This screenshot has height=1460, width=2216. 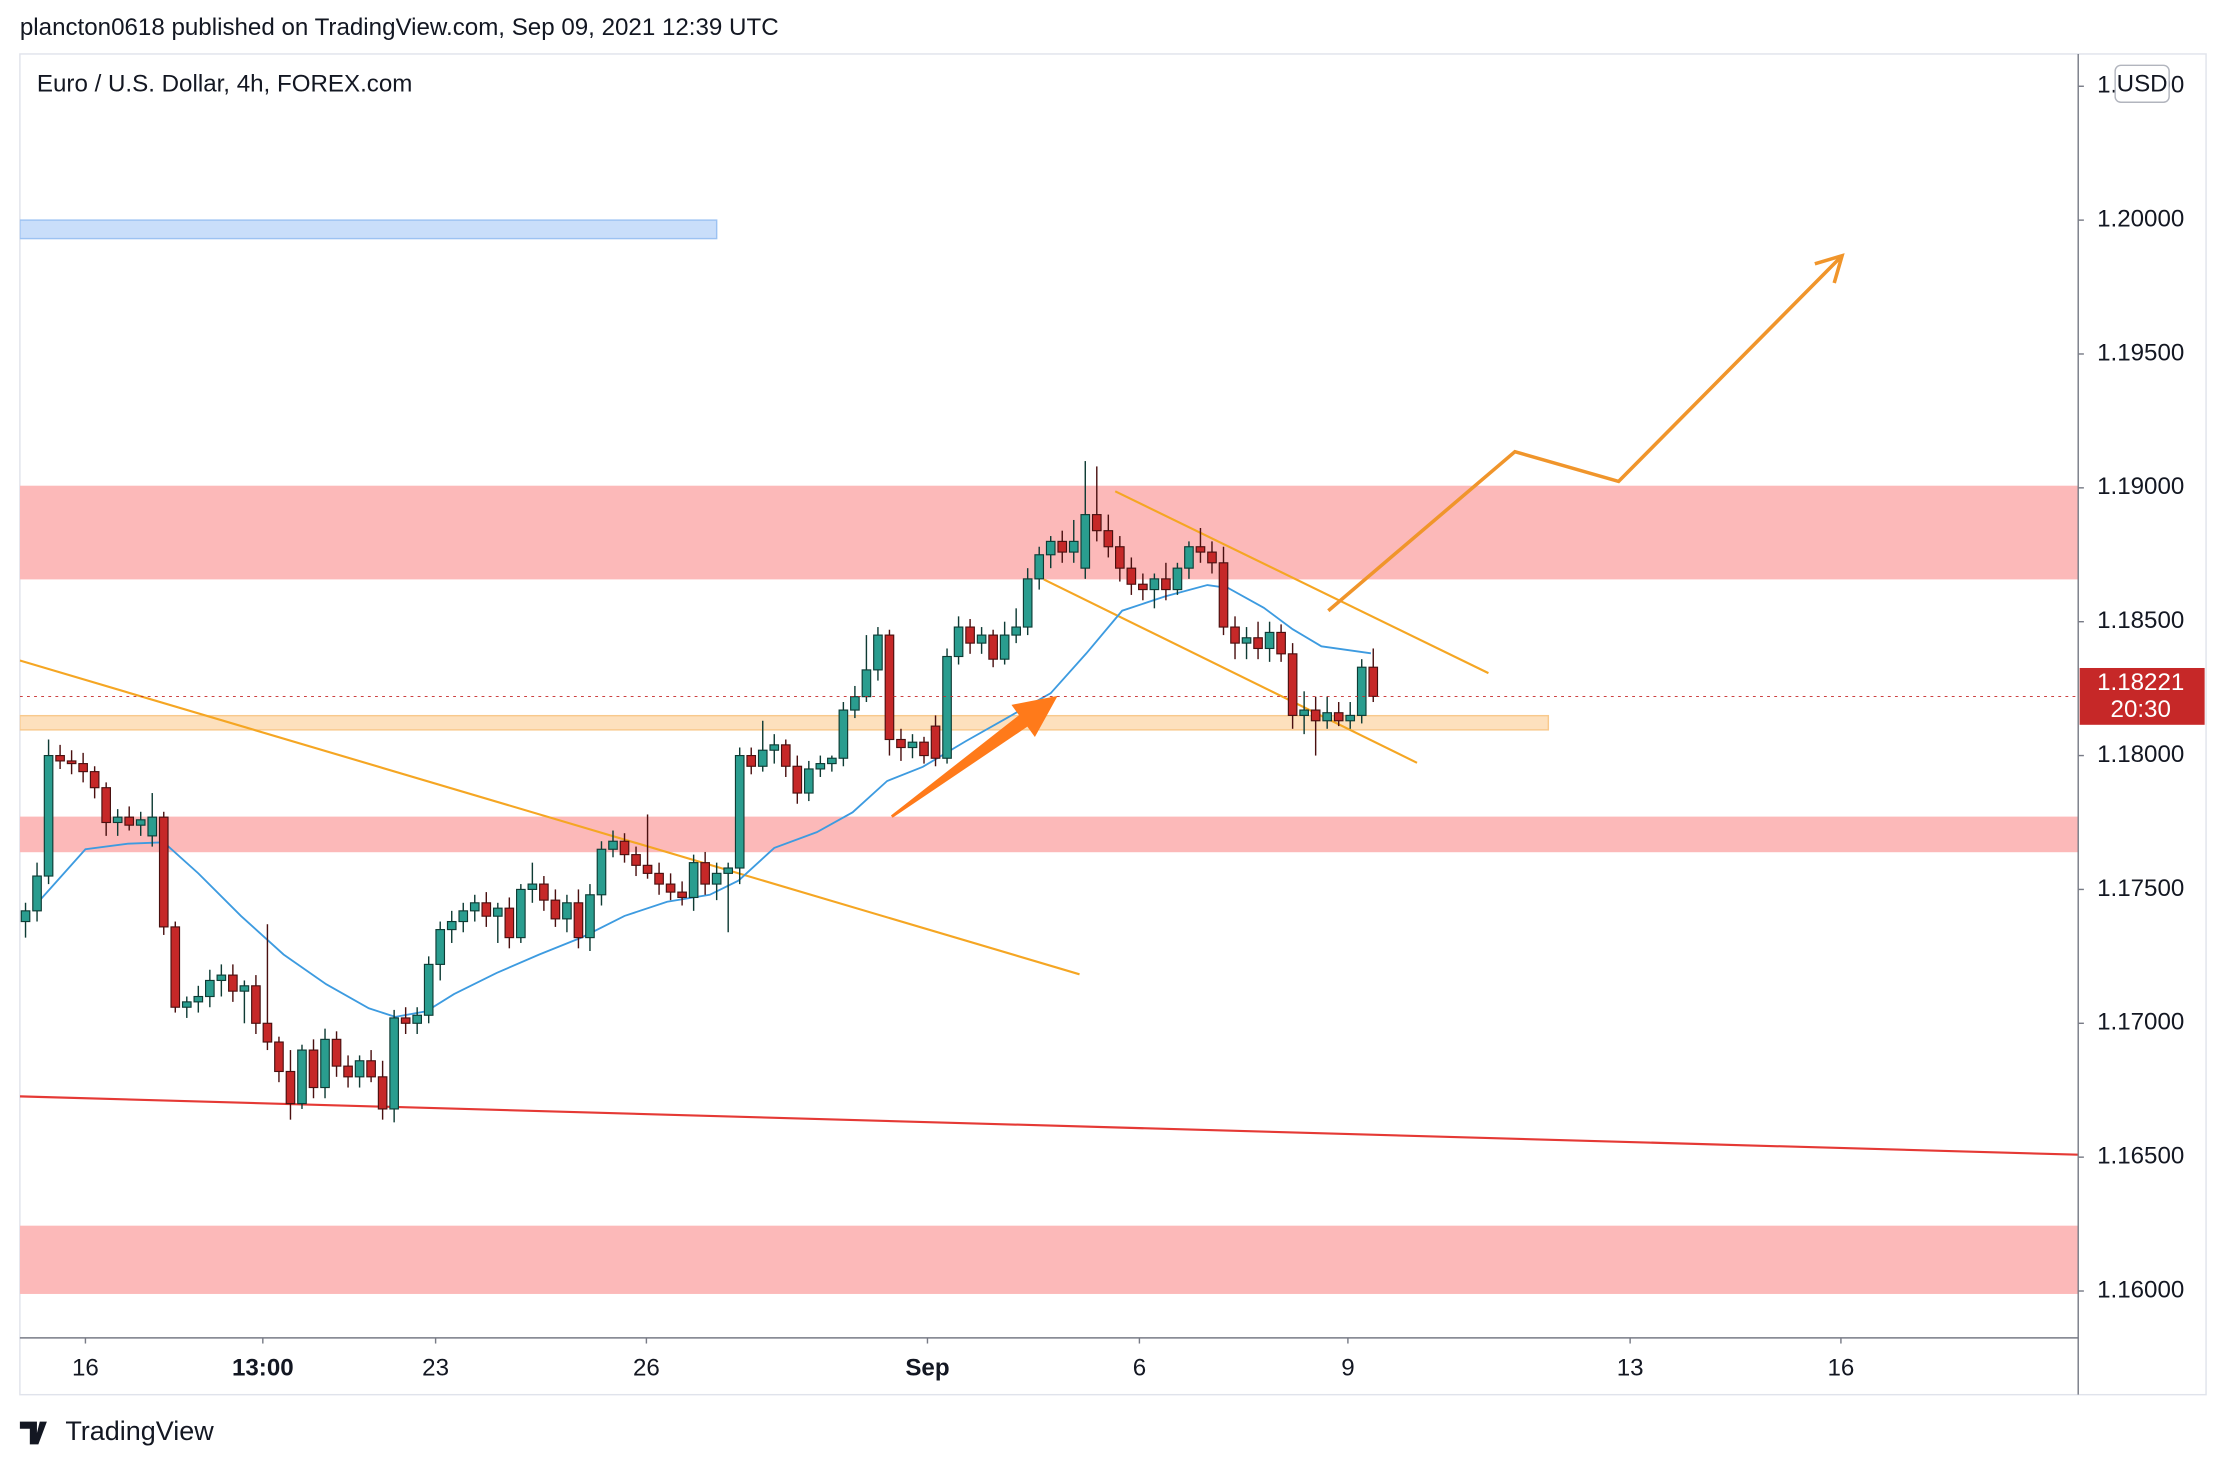 What do you see at coordinates (1347, 1367) in the screenshot?
I see `x-tick-label: 9` at bounding box center [1347, 1367].